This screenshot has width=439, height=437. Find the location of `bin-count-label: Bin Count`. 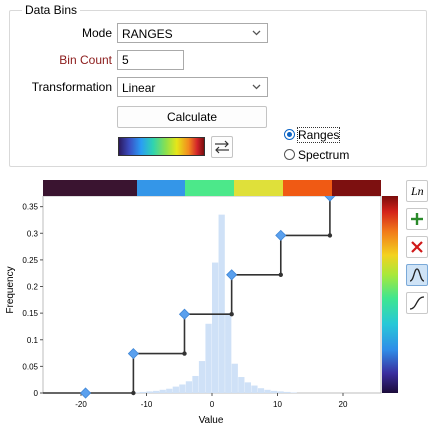

bin-count-label: Bin Count is located at coordinates (85, 60).